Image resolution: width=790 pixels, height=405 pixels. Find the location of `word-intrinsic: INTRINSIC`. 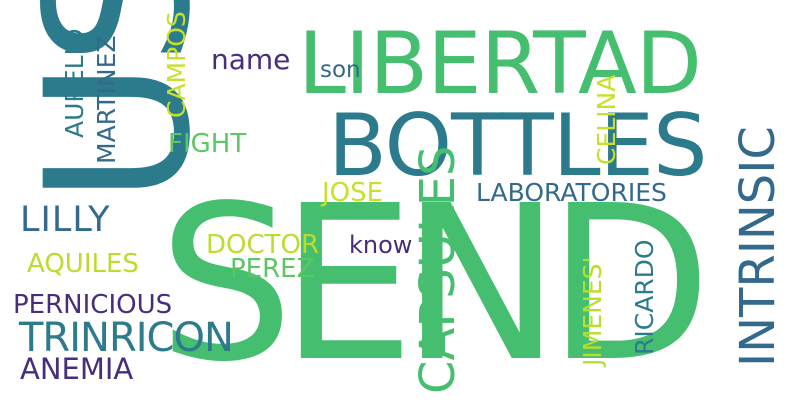

word-intrinsic: INTRINSIC is located at coordinates (758, 246).